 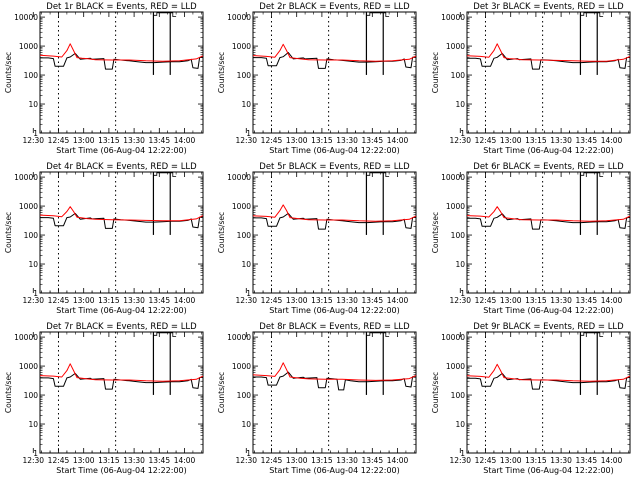 I want to click on chart-title: Det 9r BLACK = Events, RED = LLD, so click(x=548, y=327).